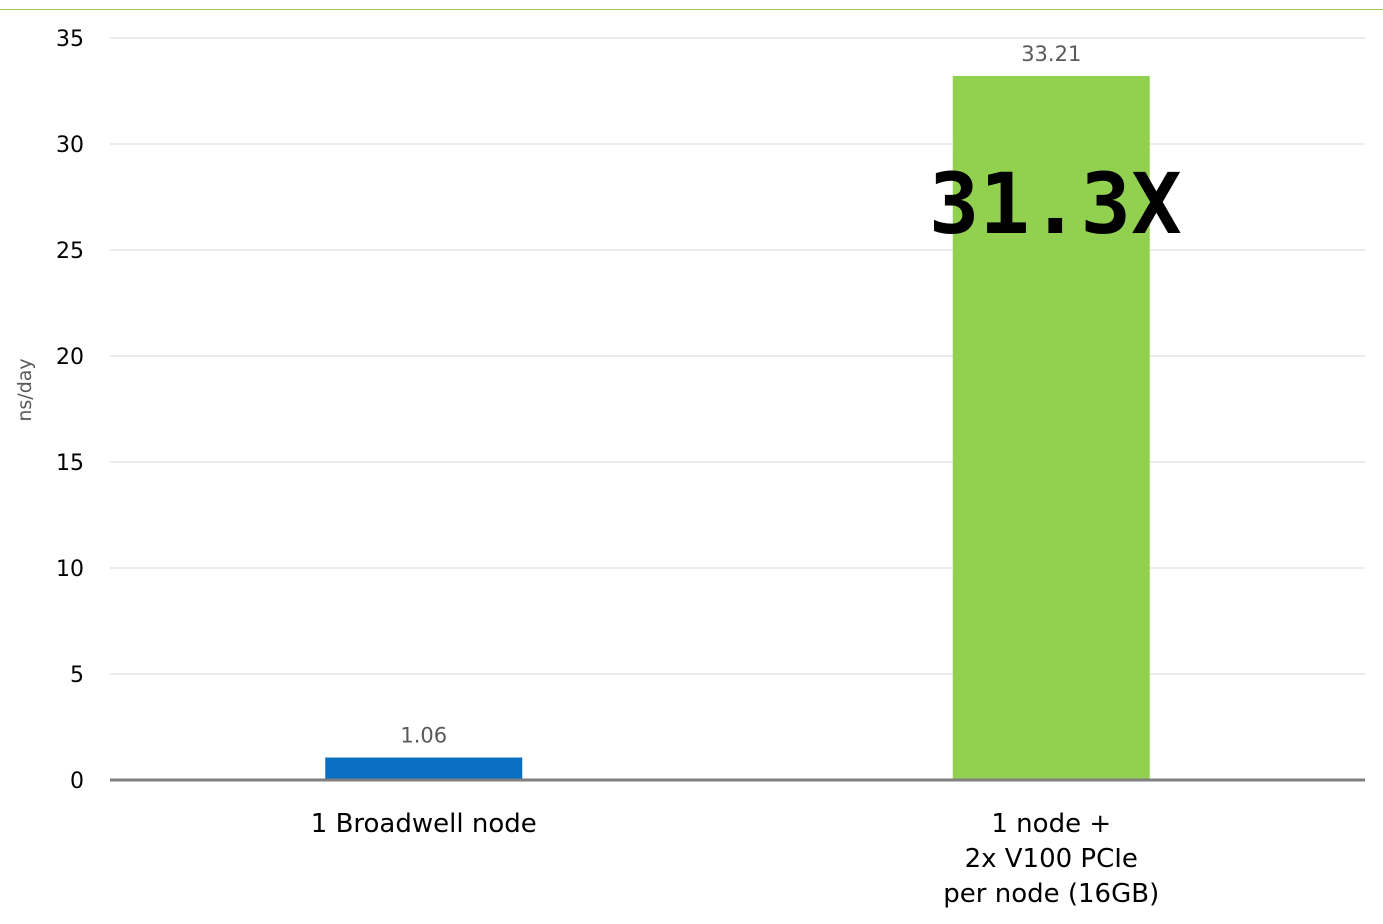 The width and height of the screenshot is (1383, 924). I want to click on data-label: 33.21, so click(1051, 54).